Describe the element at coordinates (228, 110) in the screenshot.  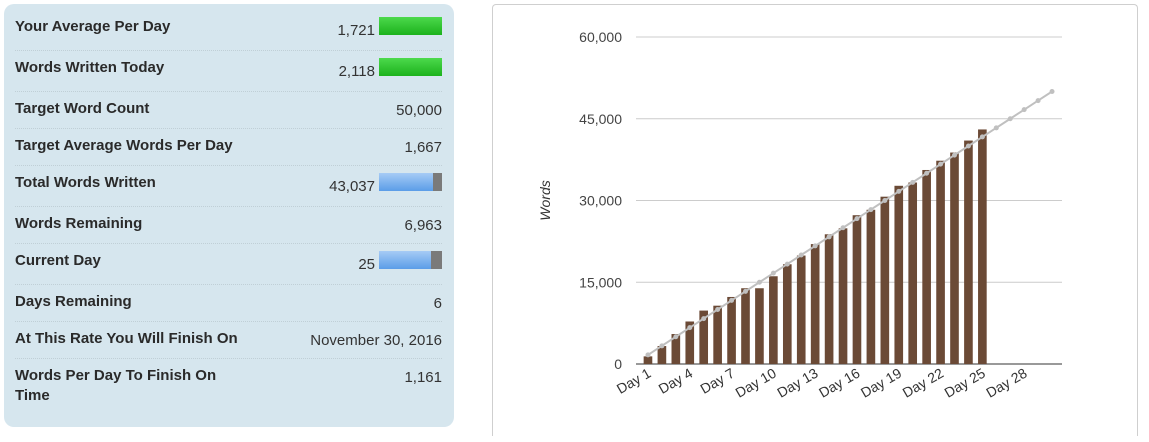
I see `stat-row-target-word-count: Target Word Count 50,000` at that location.